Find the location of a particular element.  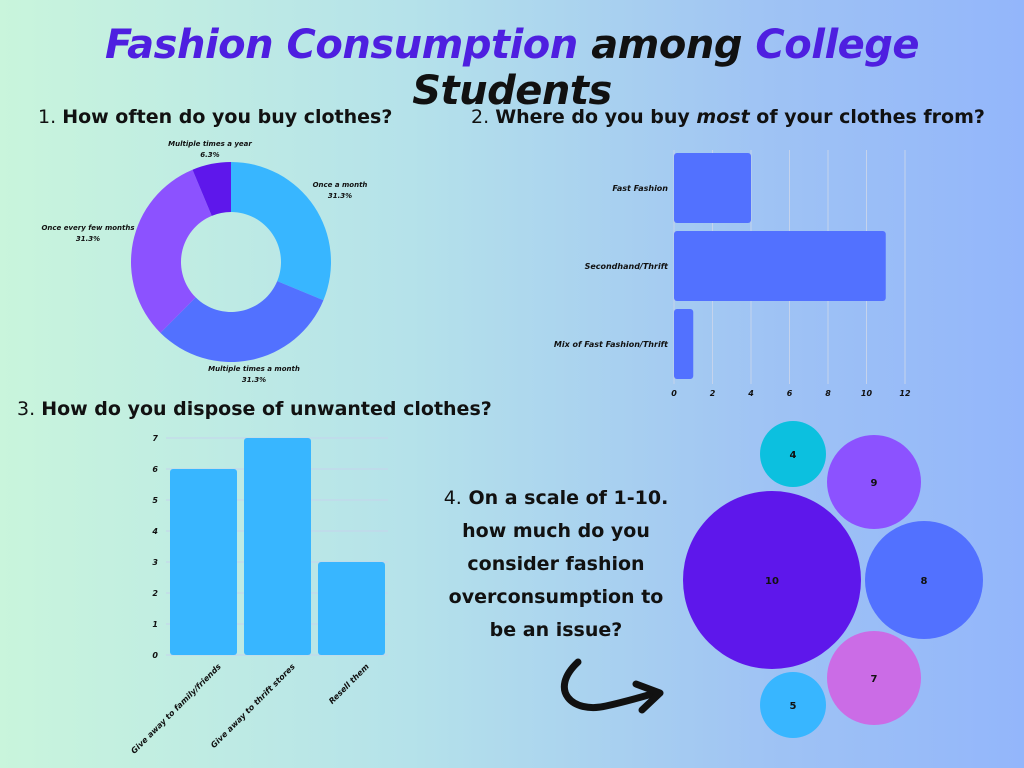

question-4-line-5: be an issue? is located at coordinates (556, 630).